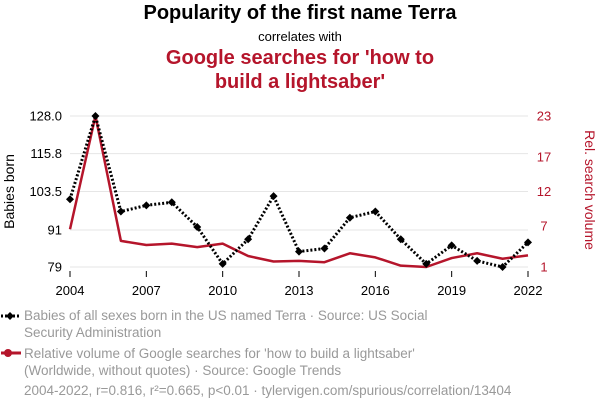 This screenshot has width=600, height=414. Describe the element at coordinates (299, 290) in the screenshot. I see `x-tick-label: 2013` at that location.